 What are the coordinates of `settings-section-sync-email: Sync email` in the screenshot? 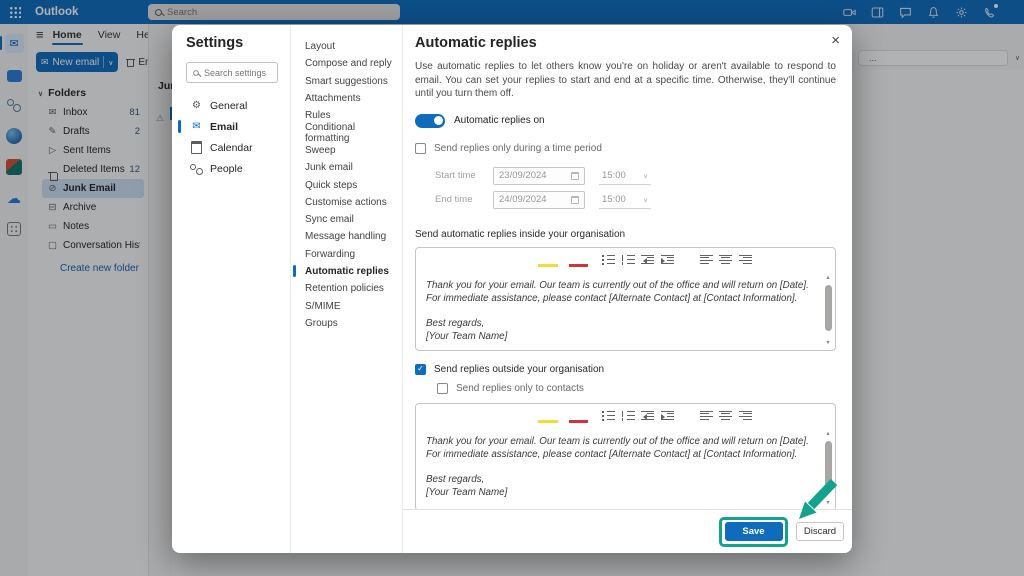 It's located at (329, 220).